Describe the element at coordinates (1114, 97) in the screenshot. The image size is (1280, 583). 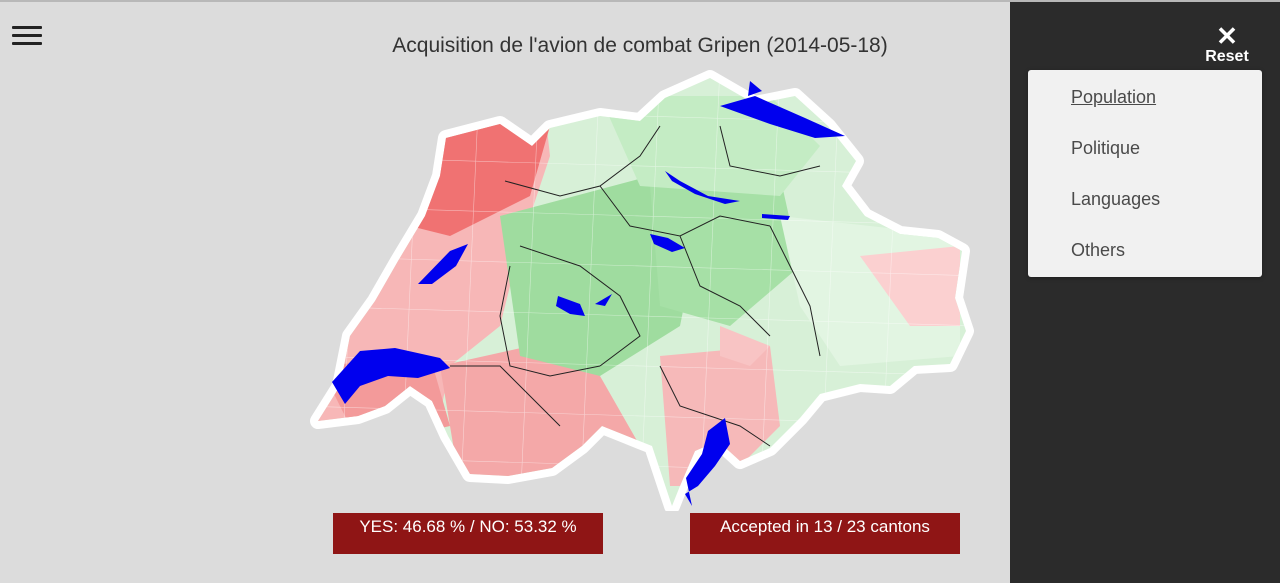
I see `menu-item-population: Population` at that location.